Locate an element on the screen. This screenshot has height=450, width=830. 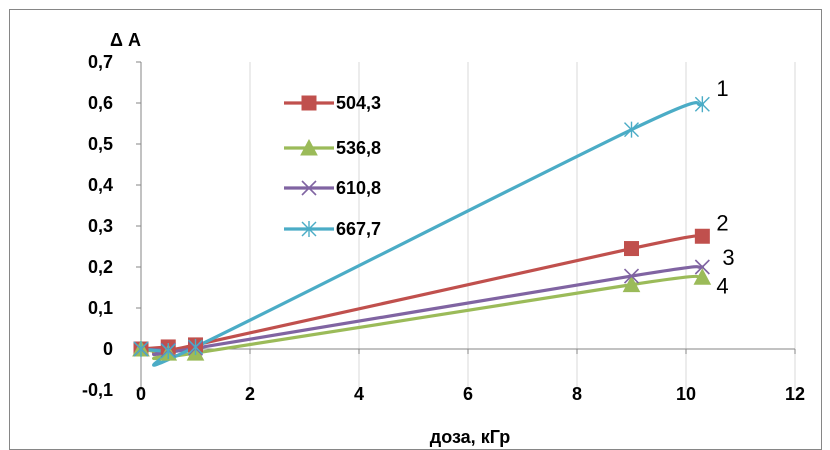
x-tick-label: 6 is located at coordinates (468, 394).